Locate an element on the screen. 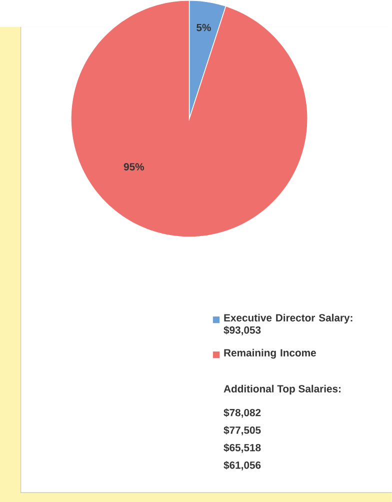  text: Additional Top Salaries: is located at coordinates (282, 389).